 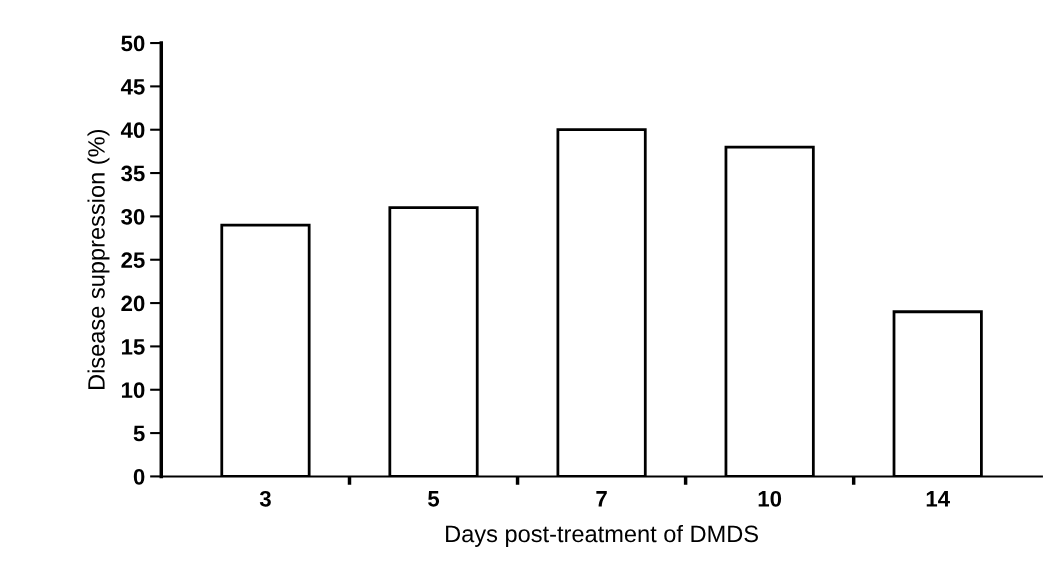 What do you see at coordinates (132, 130) in the screenshot?
I see `y-tick-label: 40` at bounding box center [132, 130].